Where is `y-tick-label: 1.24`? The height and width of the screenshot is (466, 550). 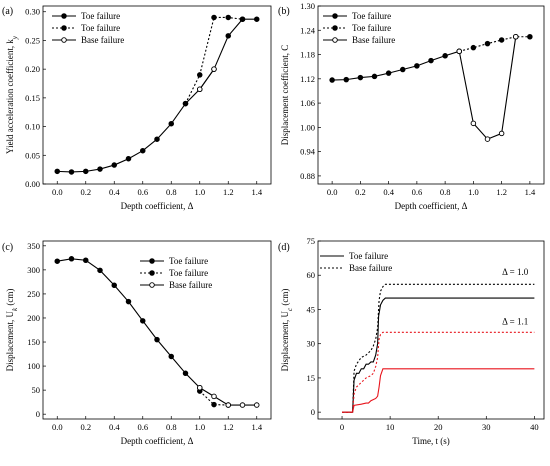 y-tick-label: 1.24 is located at coordinates (308, 30).